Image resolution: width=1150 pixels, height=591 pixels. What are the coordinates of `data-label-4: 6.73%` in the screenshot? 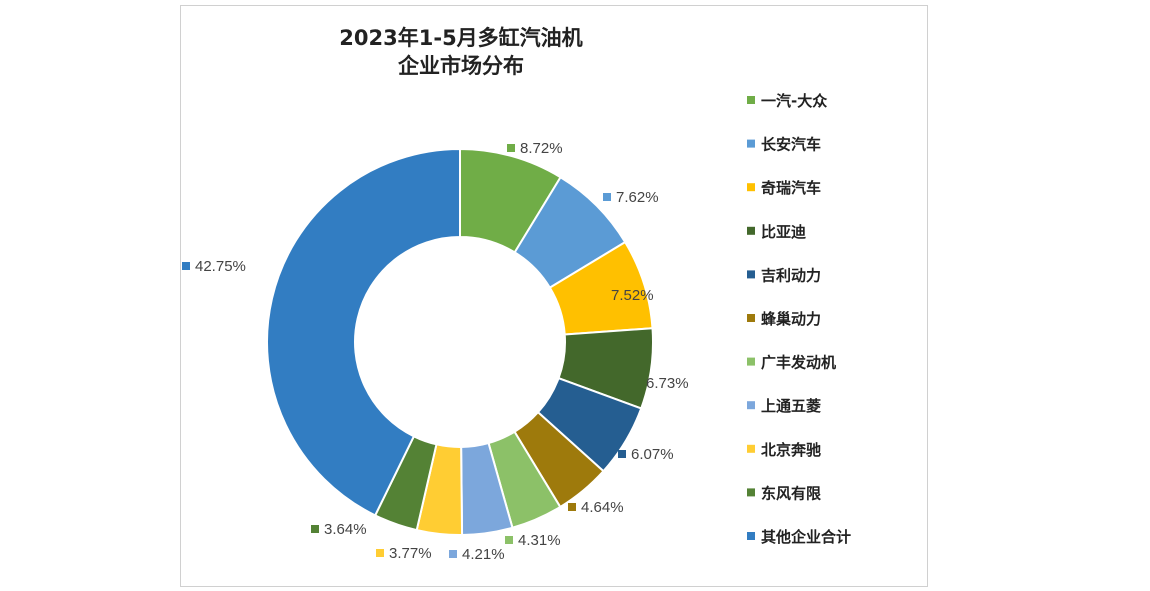 It's located at (667, 383).